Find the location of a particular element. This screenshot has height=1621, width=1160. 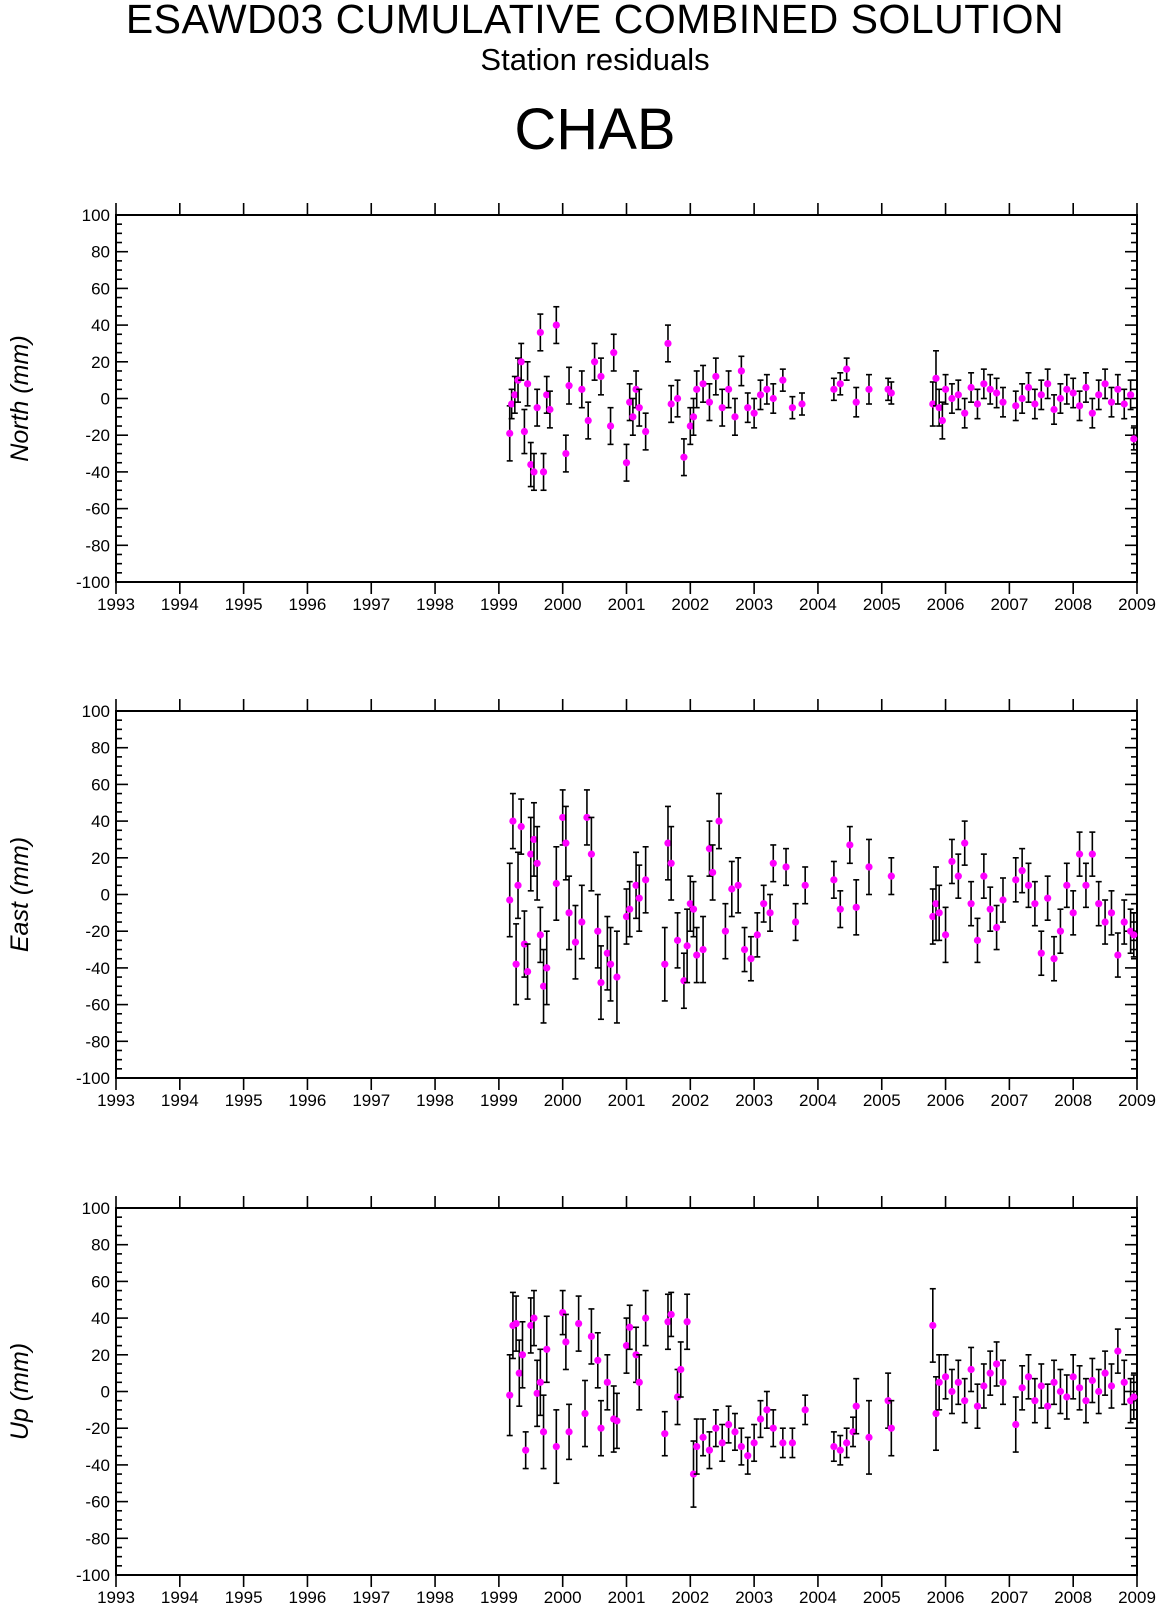

x-tick-label: 1995 is located at coordinates (244, 1597).